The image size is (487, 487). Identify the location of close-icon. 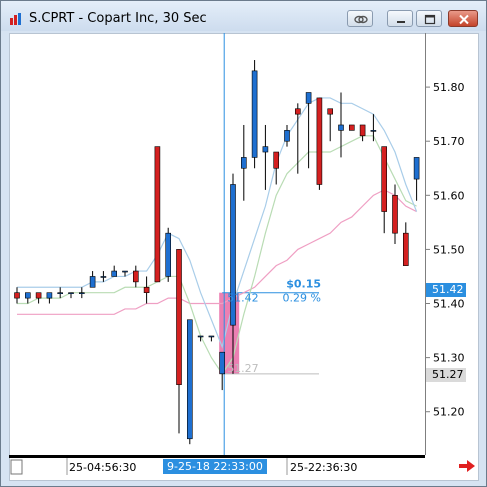
(464, 19).